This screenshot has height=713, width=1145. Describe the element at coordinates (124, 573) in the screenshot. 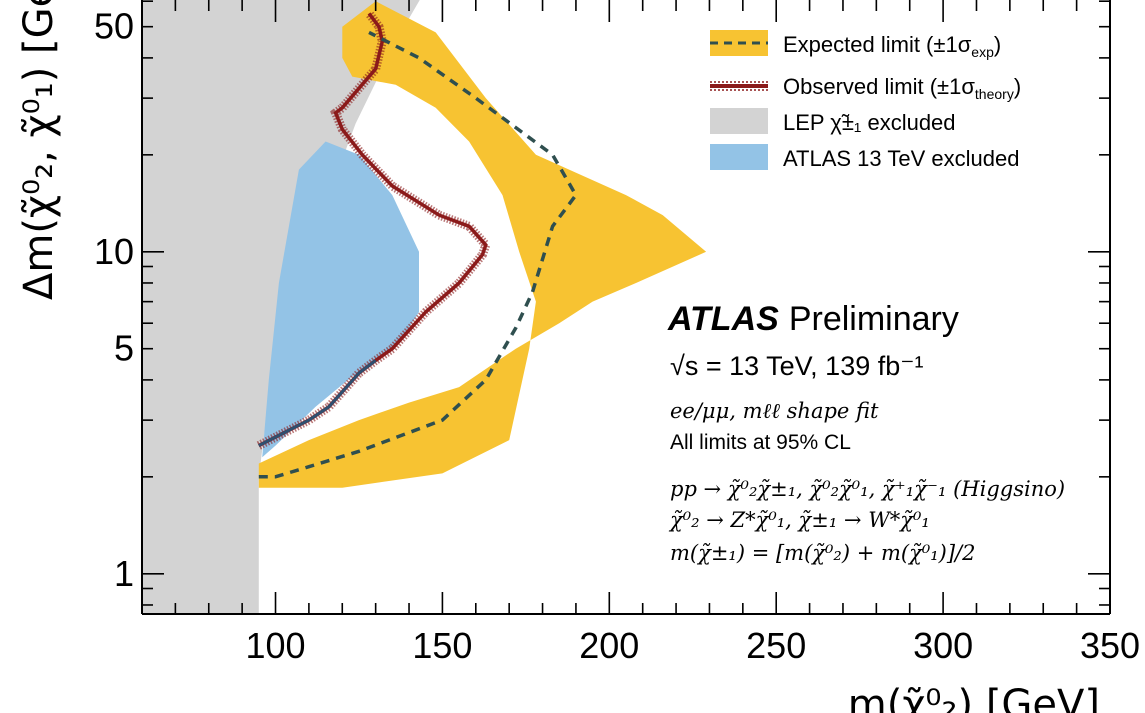

I see `y-tick-label: 1` at that location.